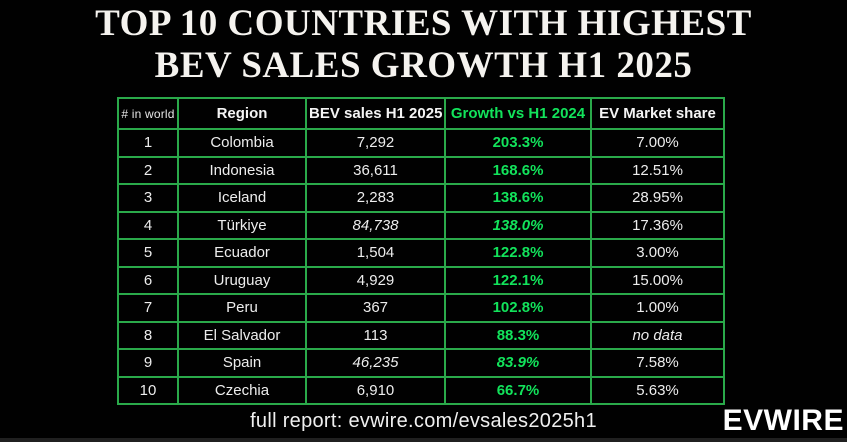 The height and width of the screenshot is (442, 847). I want to click on growth-cell: 122.1%, so click(518, 280).